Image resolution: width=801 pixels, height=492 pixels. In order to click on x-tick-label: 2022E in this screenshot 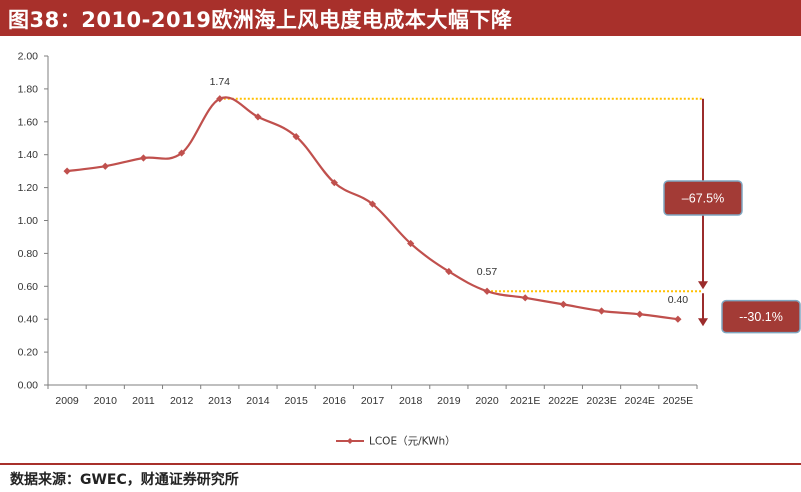, I will do `click(563, 401)`.